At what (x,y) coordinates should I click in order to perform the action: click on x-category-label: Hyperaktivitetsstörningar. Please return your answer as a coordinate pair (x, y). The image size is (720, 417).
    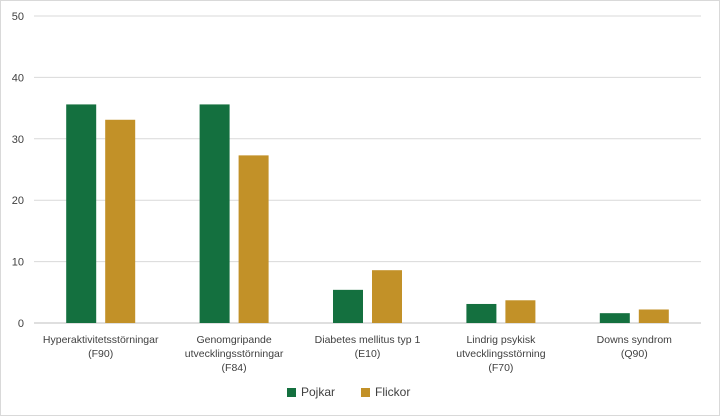
    Looking at the image, I should click on (101, 340).